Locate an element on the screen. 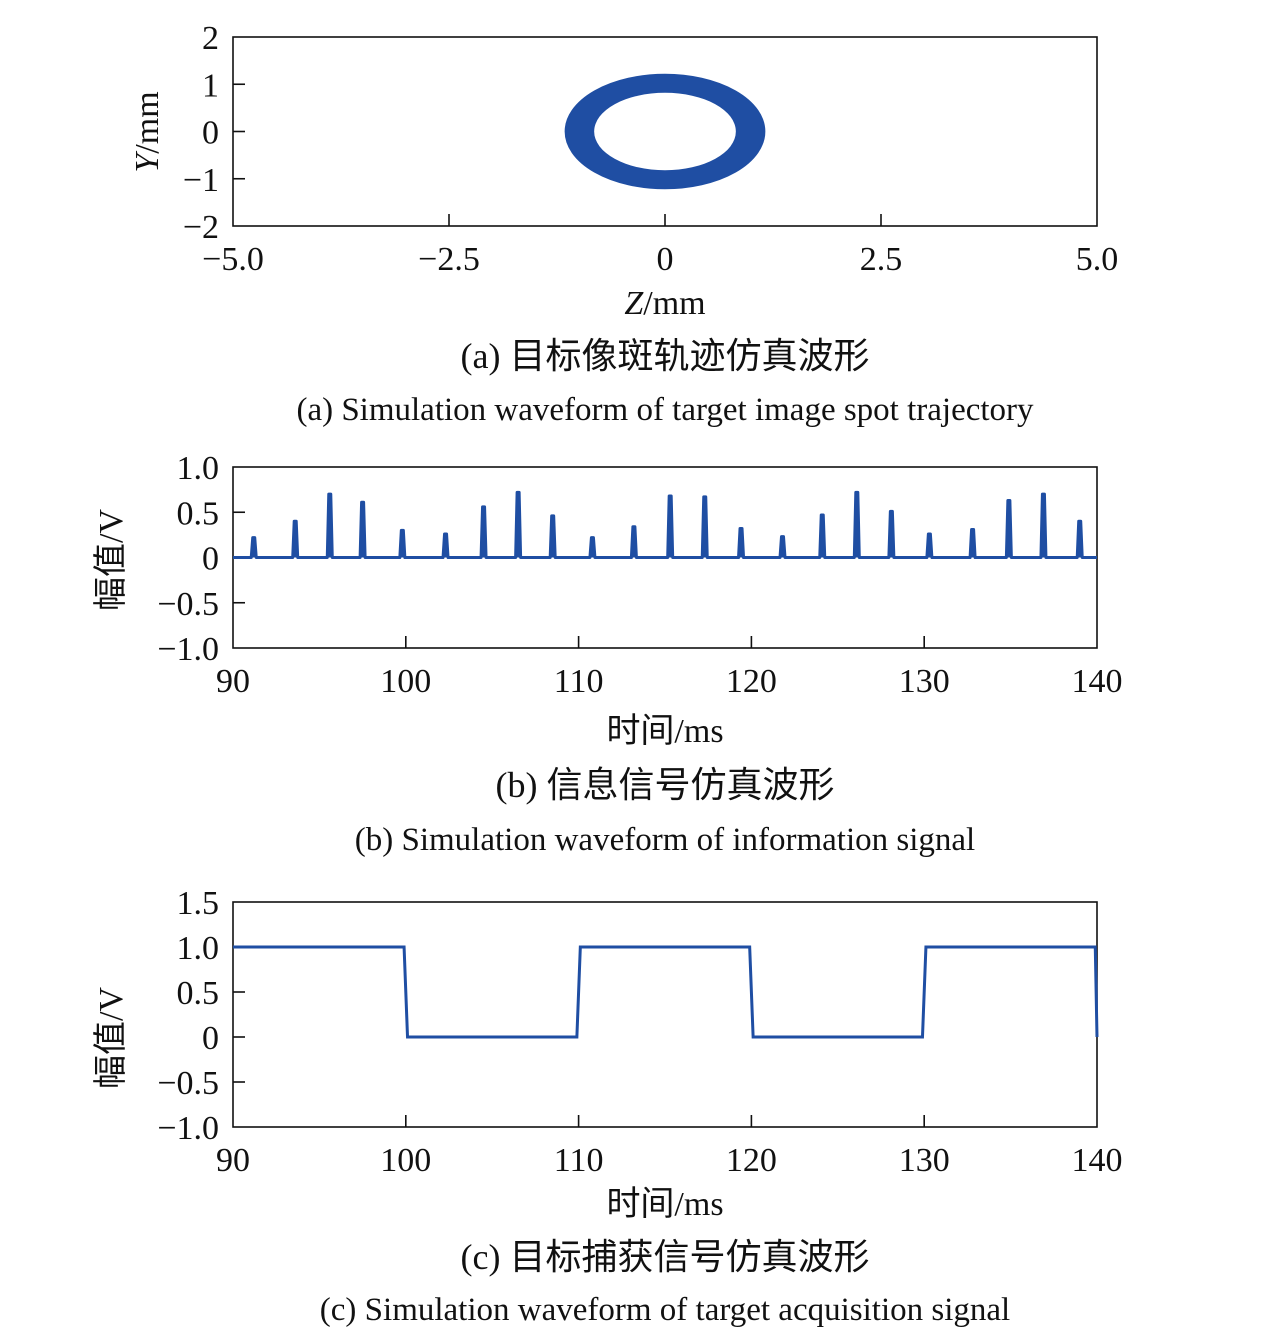 Image resolution: width=1276 pixels, height=1335 pixels. panel-a-frame is located at coordinates (665, 131).